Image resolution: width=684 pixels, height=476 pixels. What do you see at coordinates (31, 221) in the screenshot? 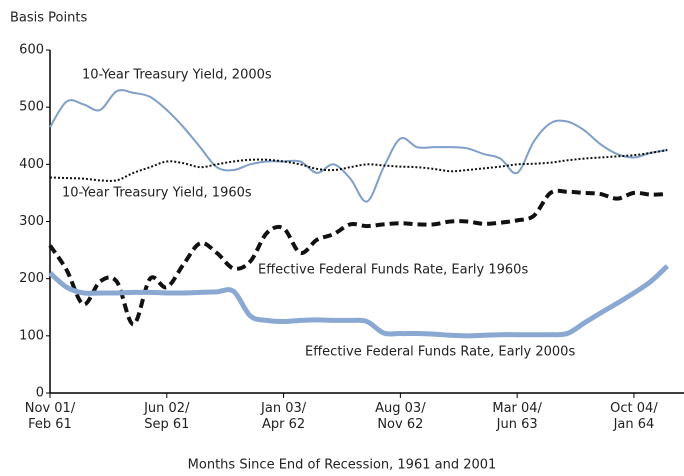
I see `y-tick-label: 300` at bounding box center [31, 221].